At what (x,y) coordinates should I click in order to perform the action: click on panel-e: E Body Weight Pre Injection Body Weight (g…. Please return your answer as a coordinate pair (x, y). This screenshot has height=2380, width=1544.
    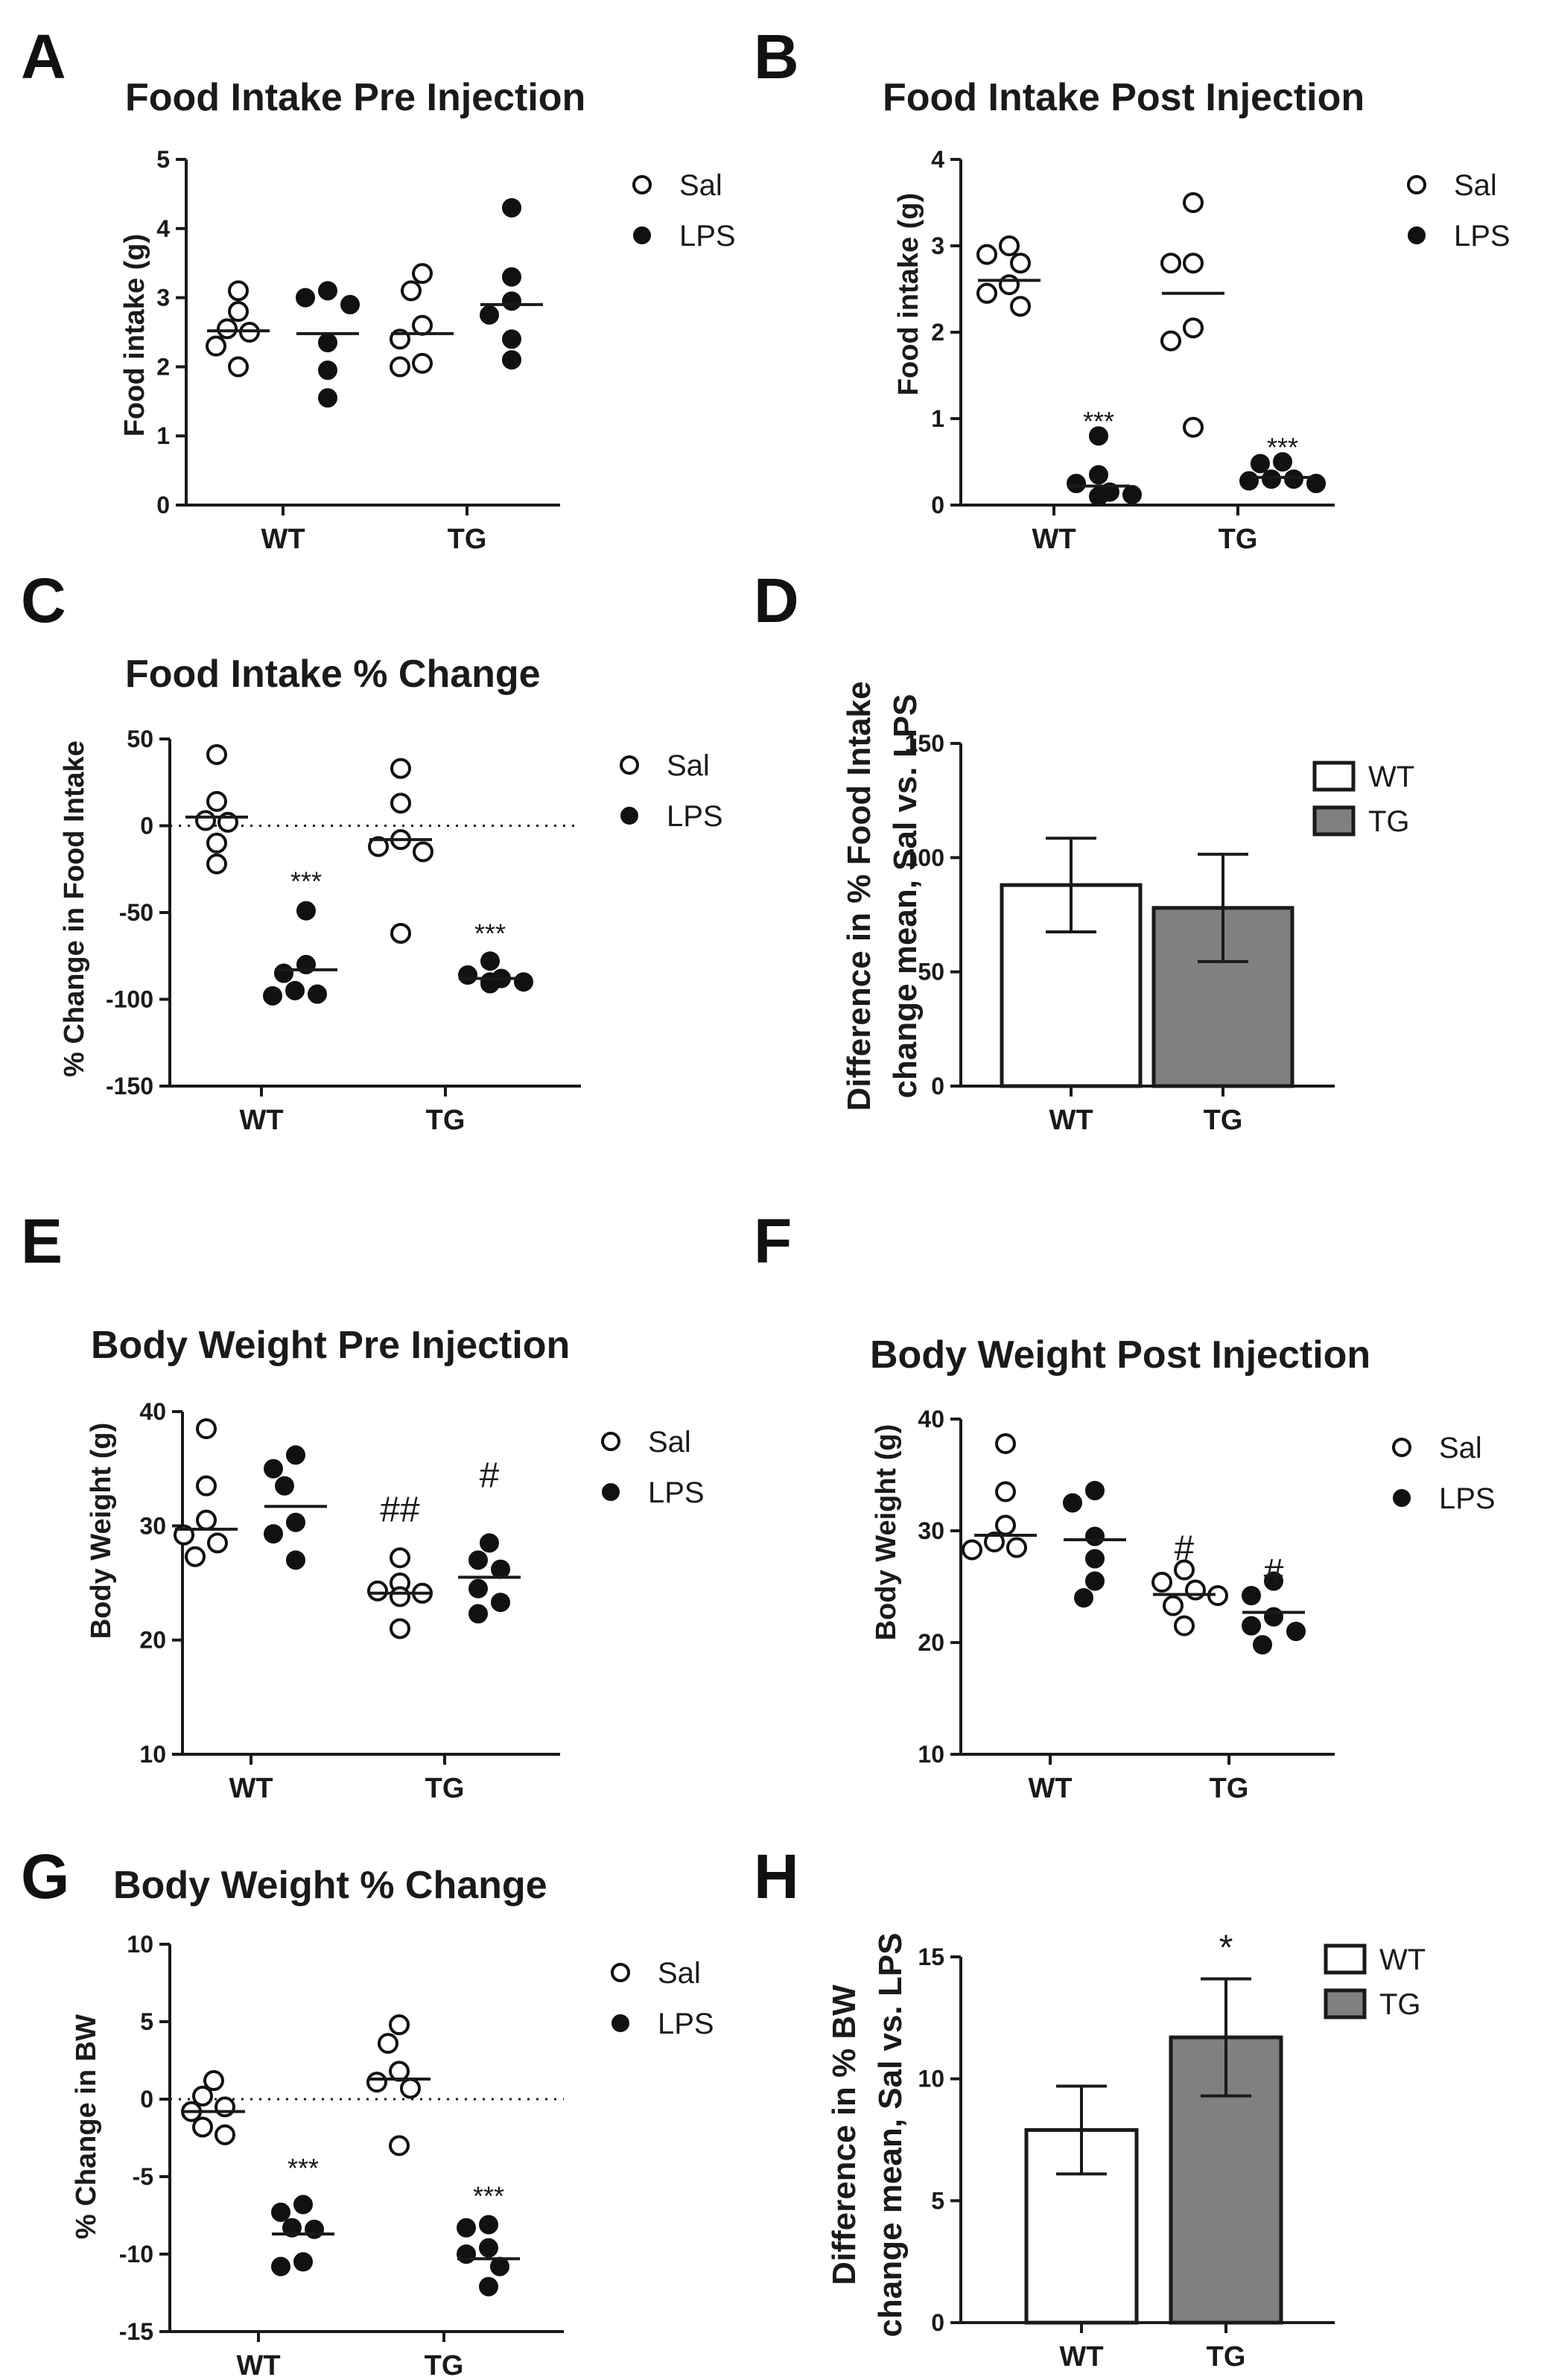
    Looking at the image, I should click on (363, 1505).